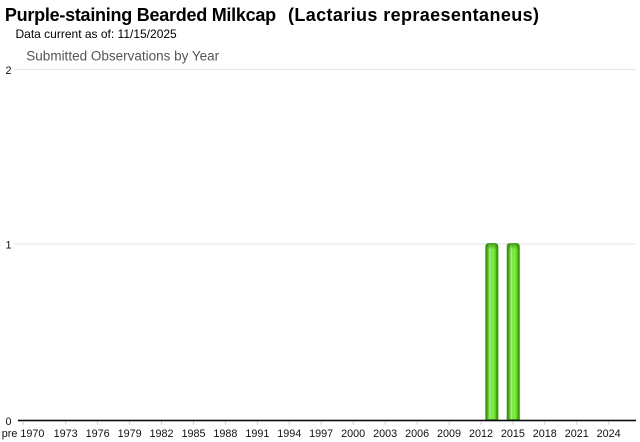 This screenshot has height=442, width=640. I want to click on svg-text: 1994, so click(289, 434).